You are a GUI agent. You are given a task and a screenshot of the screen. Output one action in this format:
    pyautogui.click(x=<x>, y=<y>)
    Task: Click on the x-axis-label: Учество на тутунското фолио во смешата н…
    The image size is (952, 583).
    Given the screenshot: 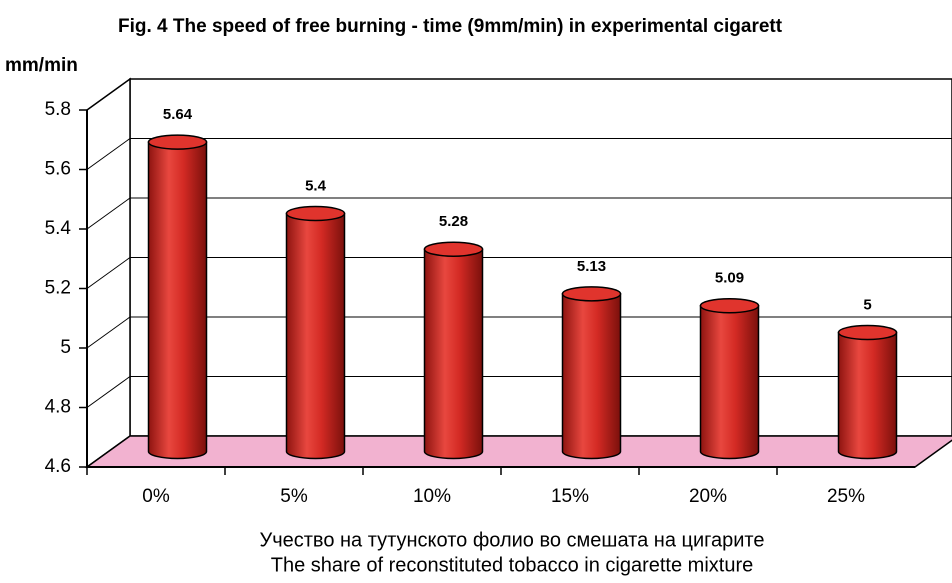 What is the action you would take?
    pyautogui.click(x=512, y=540)
    